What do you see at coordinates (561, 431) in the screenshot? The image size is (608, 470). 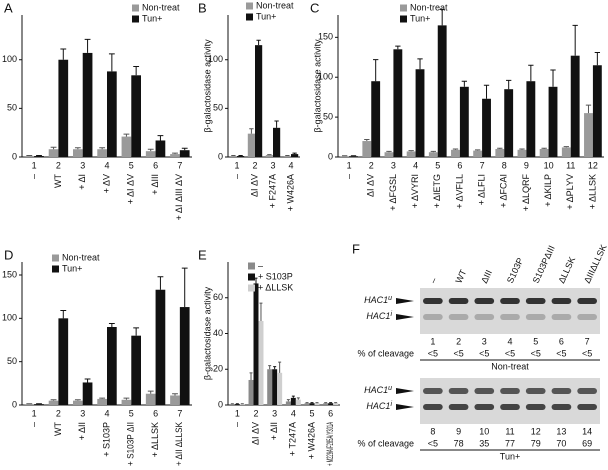 I see `lane-number: 13` at bounding box center [561, 431].